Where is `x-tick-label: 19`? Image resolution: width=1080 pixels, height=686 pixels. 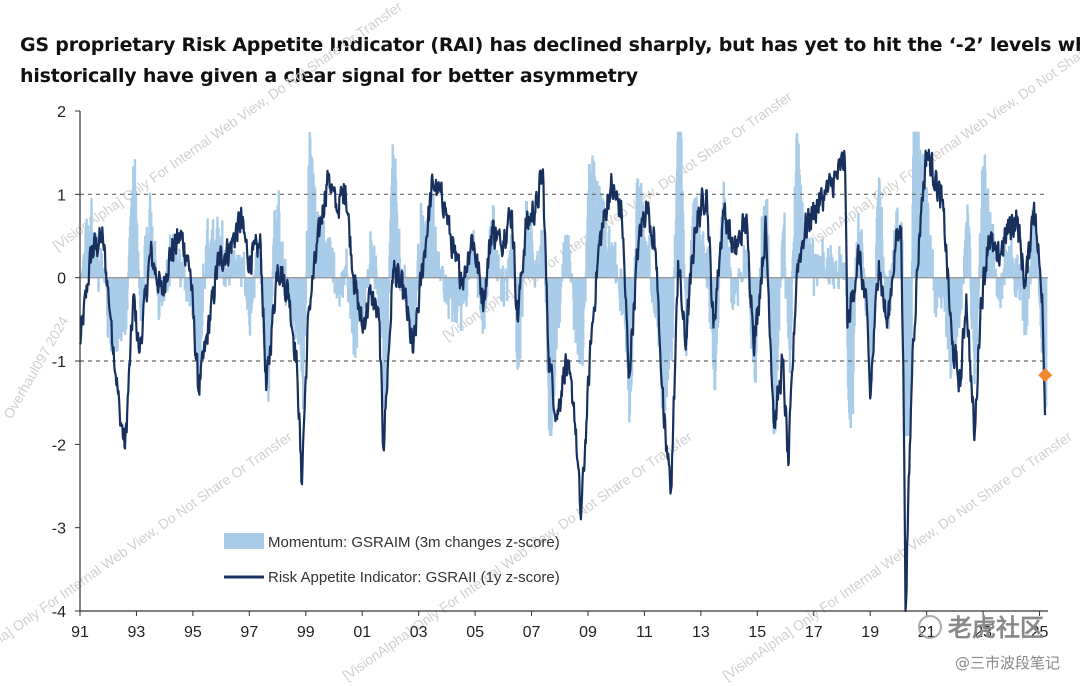 x-tick-label: 19 is located at coordinates (870, 632).